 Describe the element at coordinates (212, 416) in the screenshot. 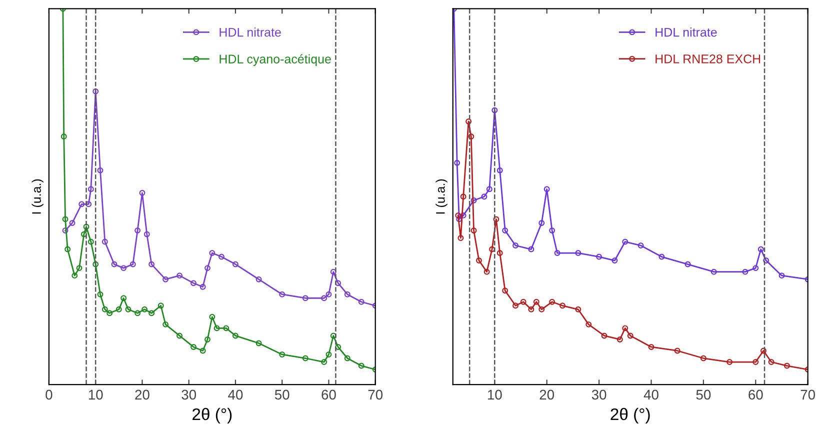

I see `x-axis-title: 2θ (°)` at that location.